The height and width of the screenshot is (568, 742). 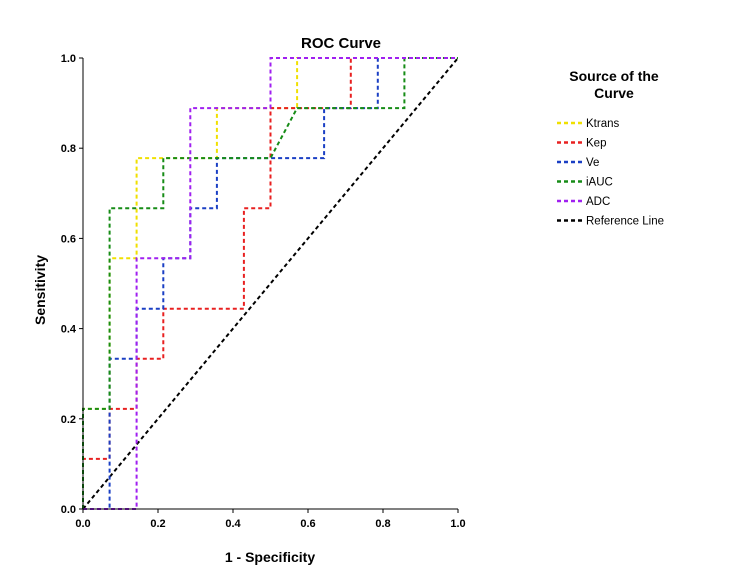 I want to click on y-tick-label: 0.2, so click(x=68, y=420).